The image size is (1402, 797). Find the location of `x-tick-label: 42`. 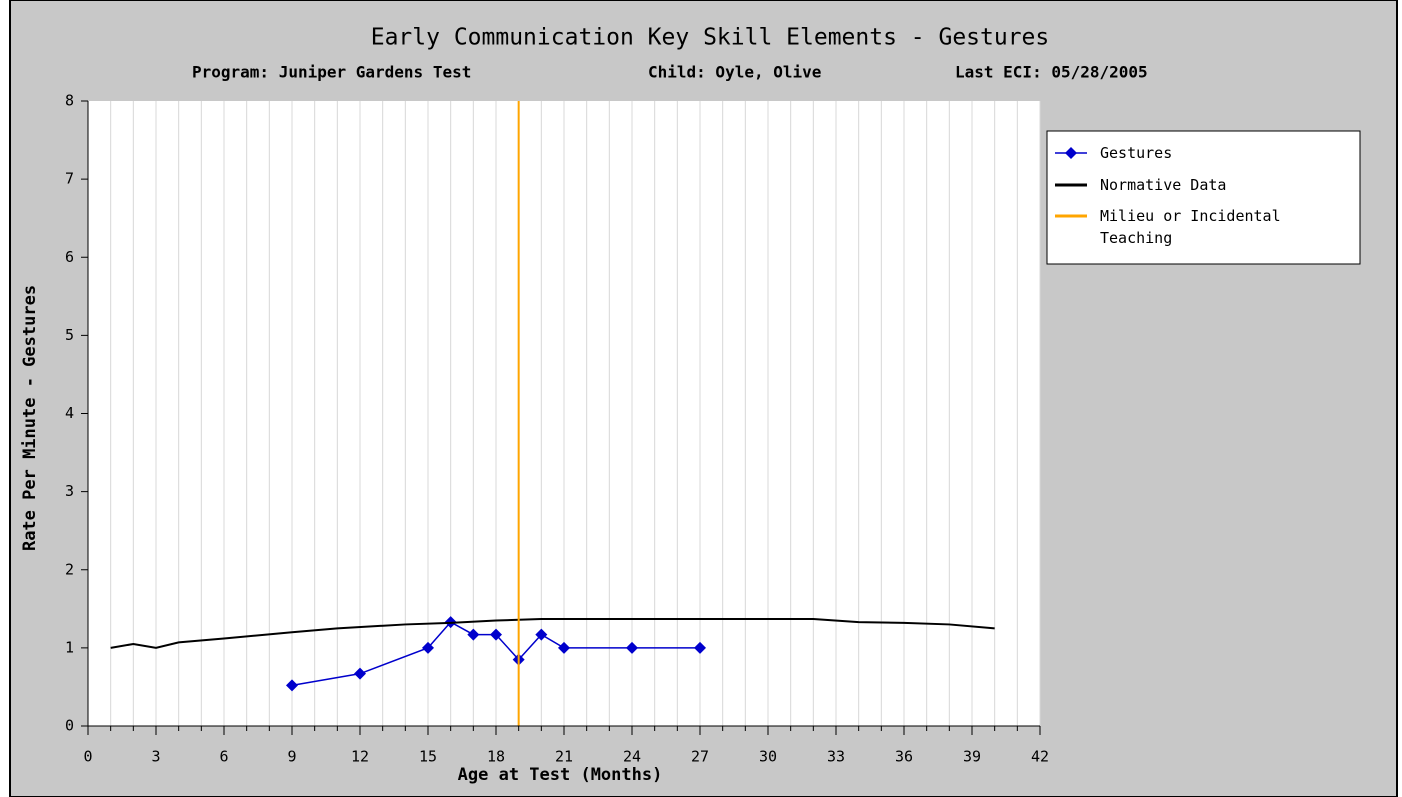

x-tick-label: 42 is located at coordinates (1040, 757).